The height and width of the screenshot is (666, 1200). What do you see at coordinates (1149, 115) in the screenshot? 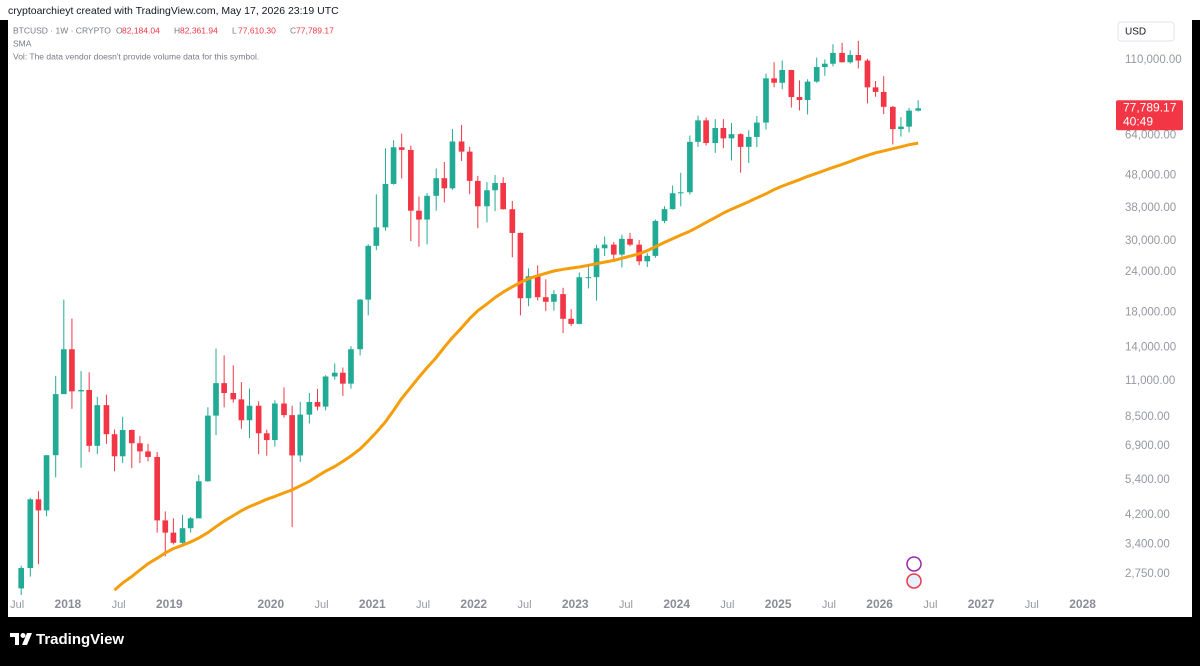
I see `last-price-box` at bounding box center [1149, 115].